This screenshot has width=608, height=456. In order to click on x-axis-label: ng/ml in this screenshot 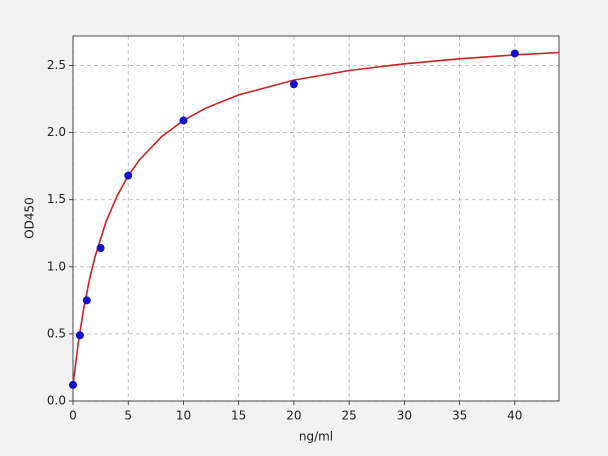, I will do `click(316, 437)`.